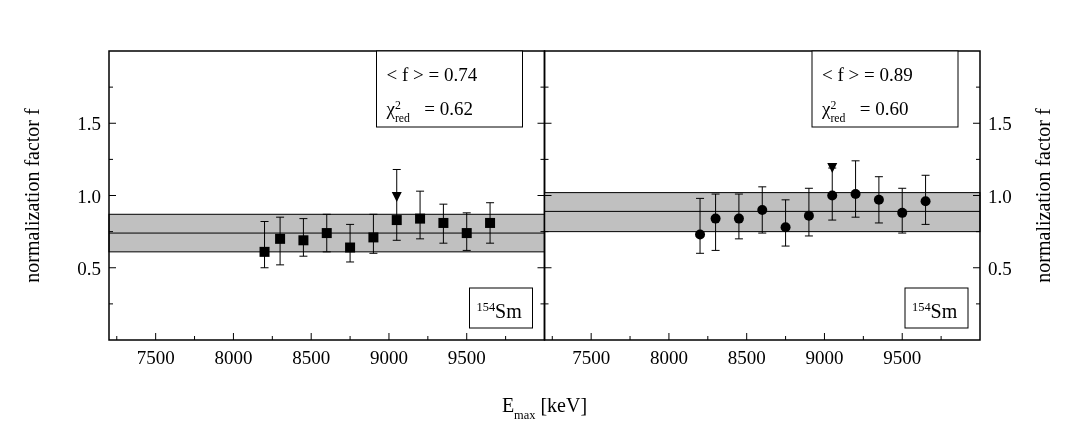 Image resolution: width=1066 pixels, height=430 pixels. I want to click on annotation: < f > = 0.74, so click(432, 74).